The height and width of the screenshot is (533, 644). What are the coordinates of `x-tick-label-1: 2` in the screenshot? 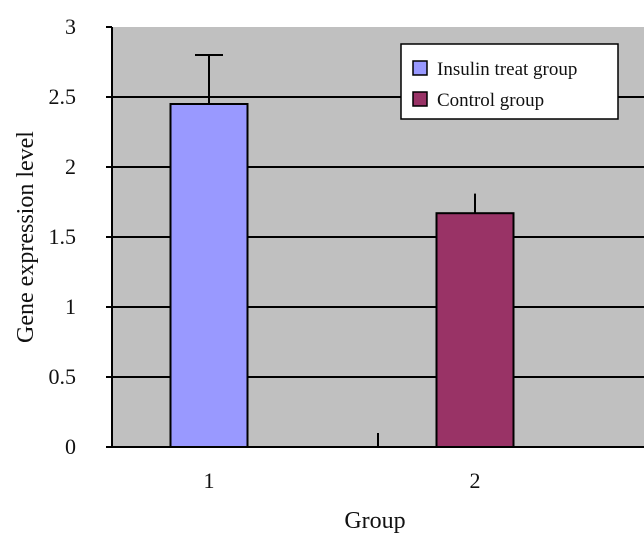 It's located at (475, 480).